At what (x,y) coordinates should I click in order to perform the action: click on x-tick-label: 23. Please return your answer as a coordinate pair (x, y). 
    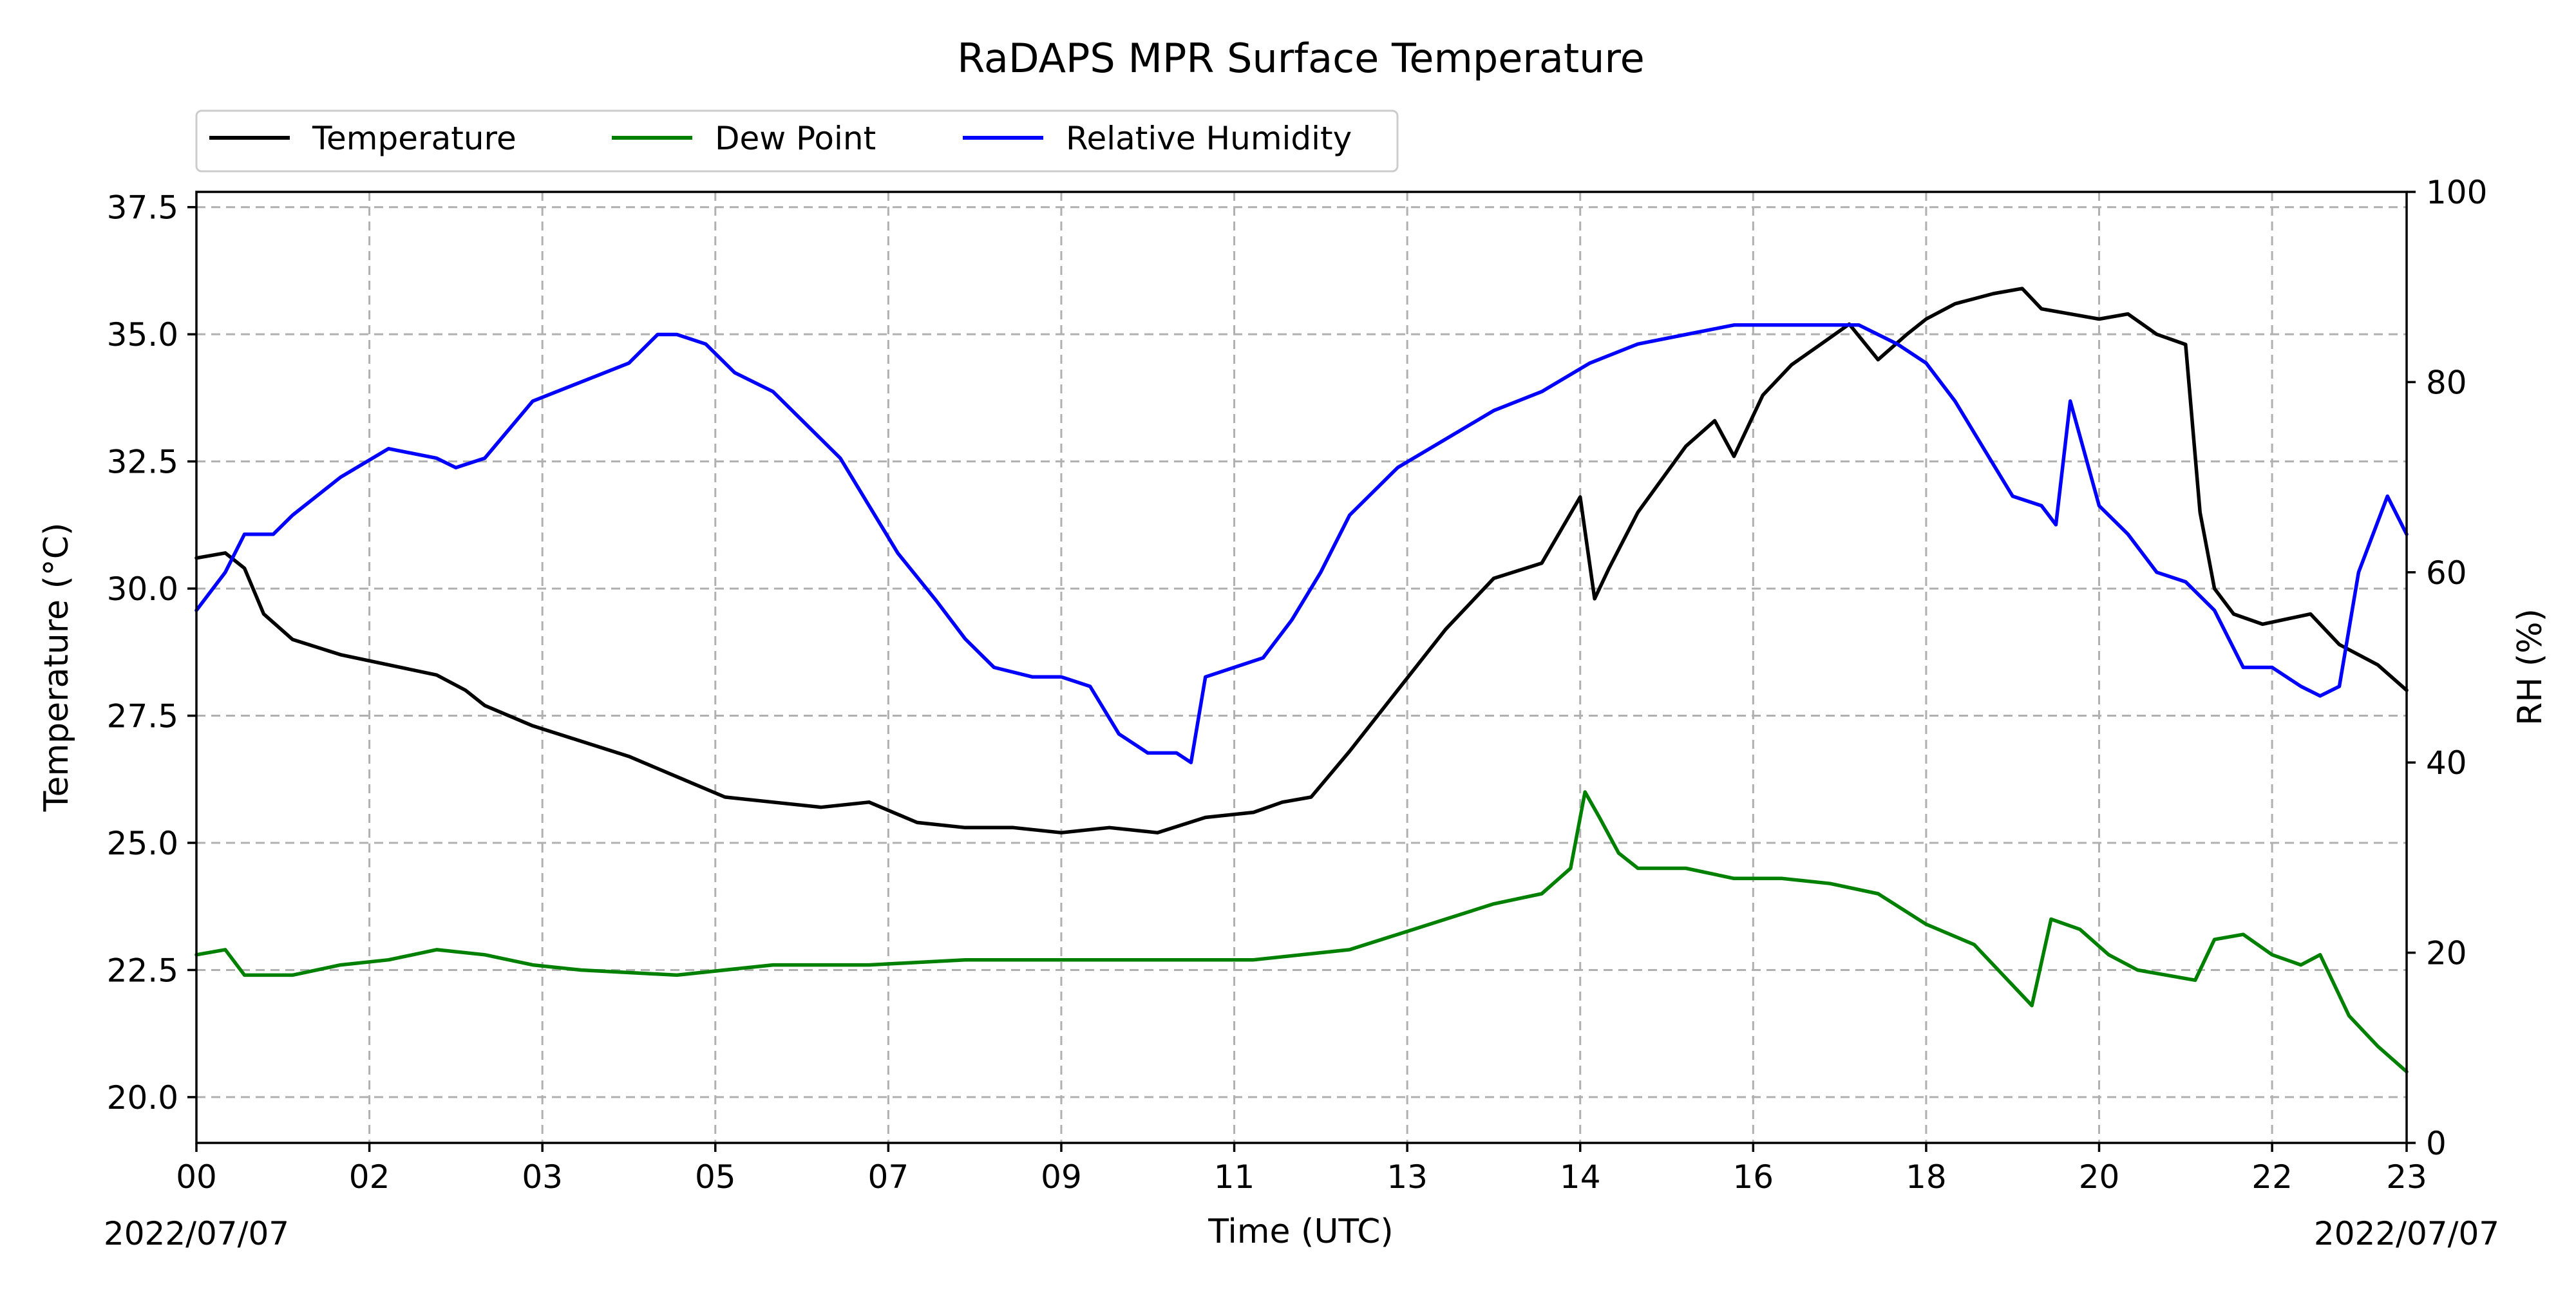
    Looking at the image, I should click on (2406, 1177).